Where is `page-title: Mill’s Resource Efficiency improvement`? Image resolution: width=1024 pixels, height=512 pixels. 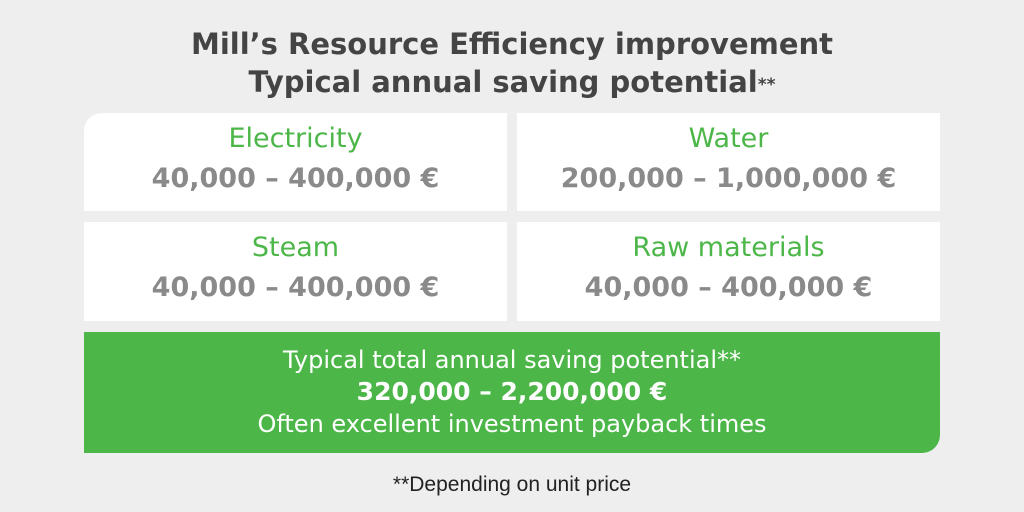
page-title: Mill’s Resource Efficiency improvement is located at coordinates (512, 44).